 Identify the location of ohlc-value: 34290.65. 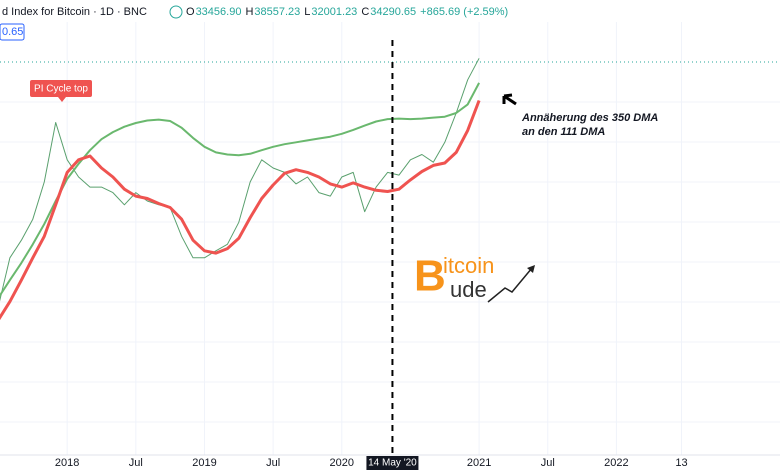
(393, 12).